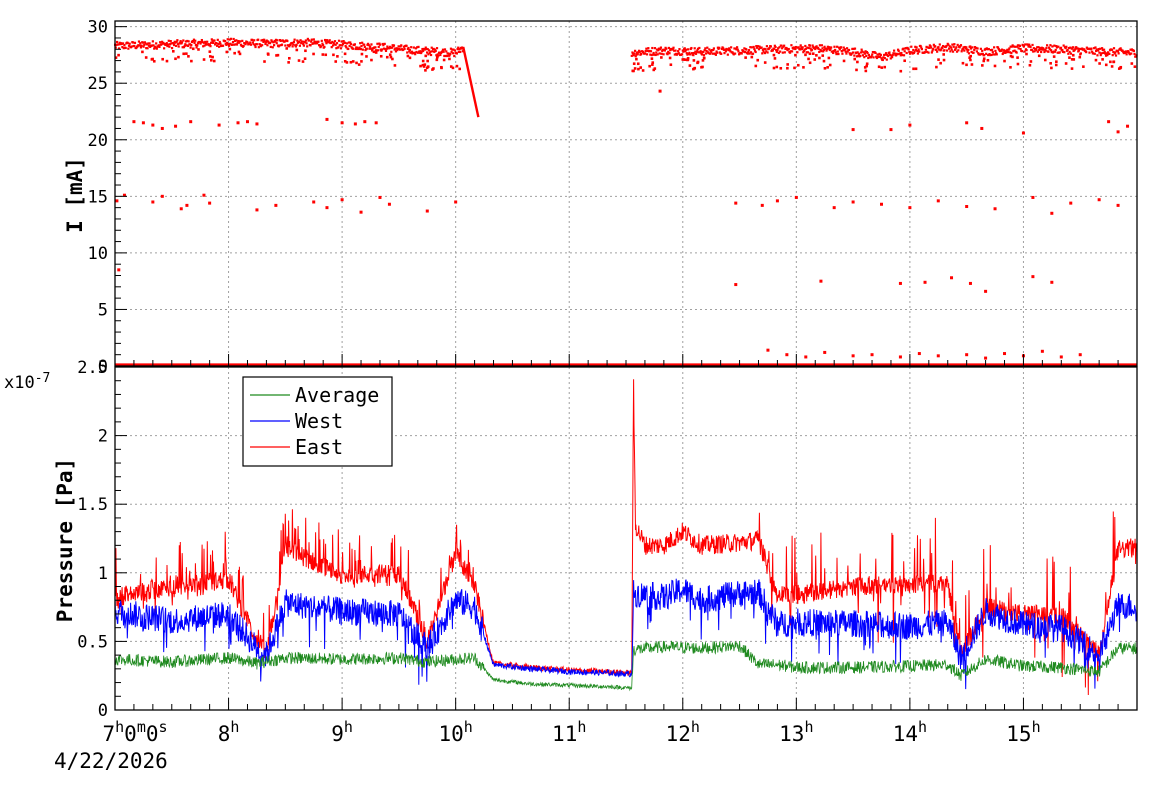 Image resolution: width=1158 pixels, height=787 pixels. Describe the element at coordinates (98, 197) in the screenshot. I see `current-y-tick-label: 15` at that location.